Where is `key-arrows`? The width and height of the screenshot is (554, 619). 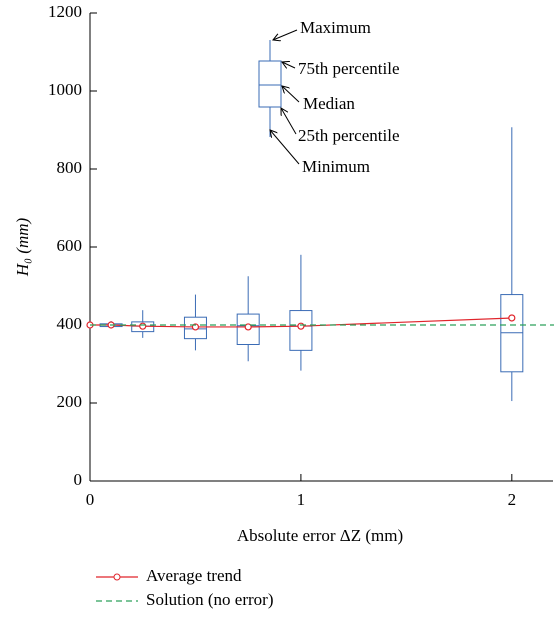
key-arrows is located at coordinates (285, 97).